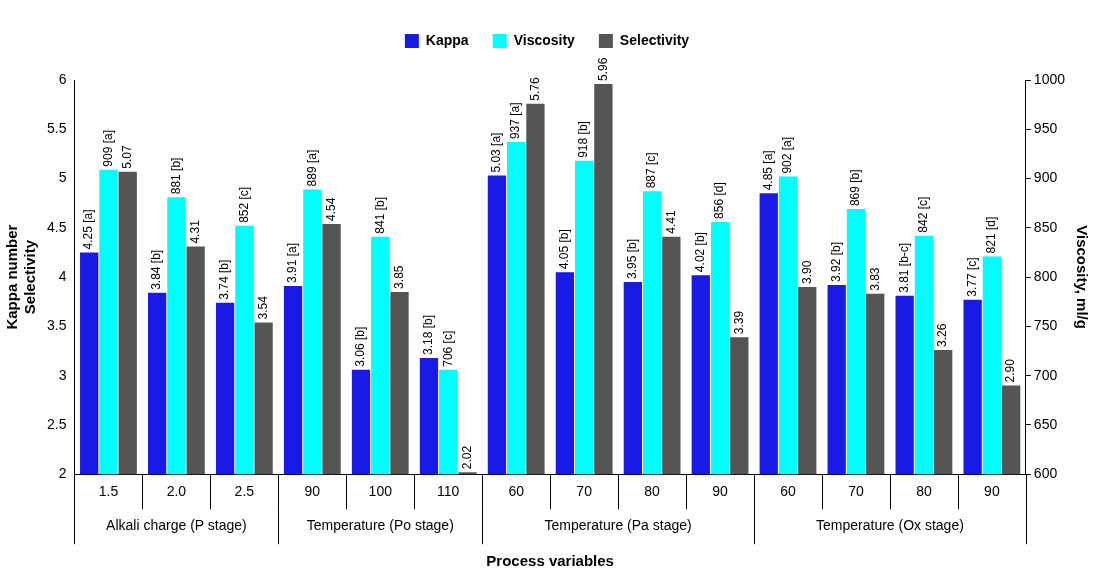  Describe the element at coordinates (447, 348) in the screenshot. I see `data-label: 706 [c]` at that location.